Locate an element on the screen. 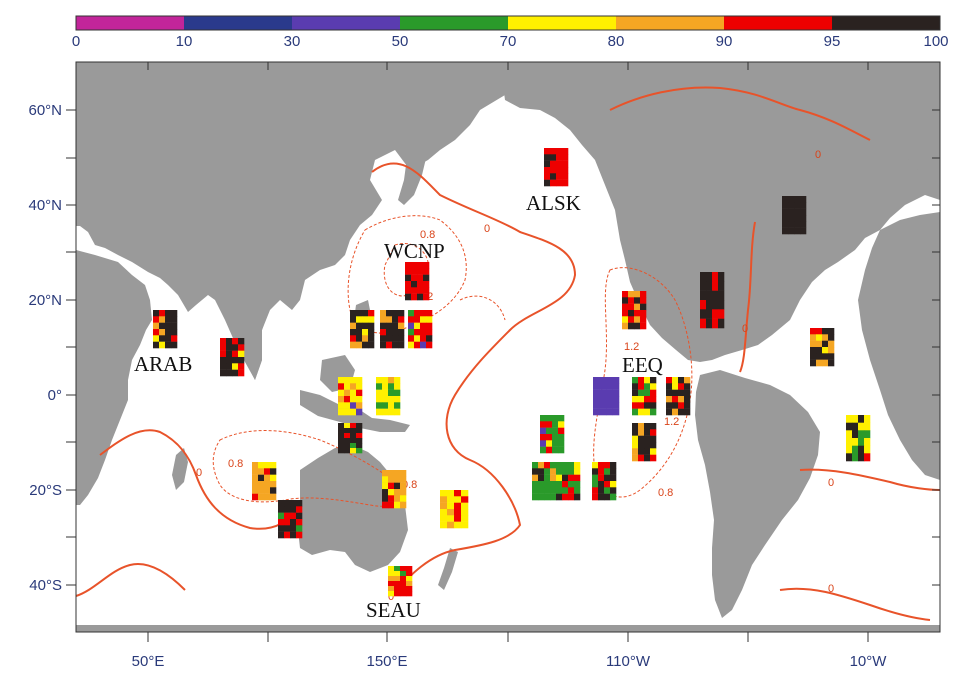  landmass-japan is located at coordinates (413, 172).